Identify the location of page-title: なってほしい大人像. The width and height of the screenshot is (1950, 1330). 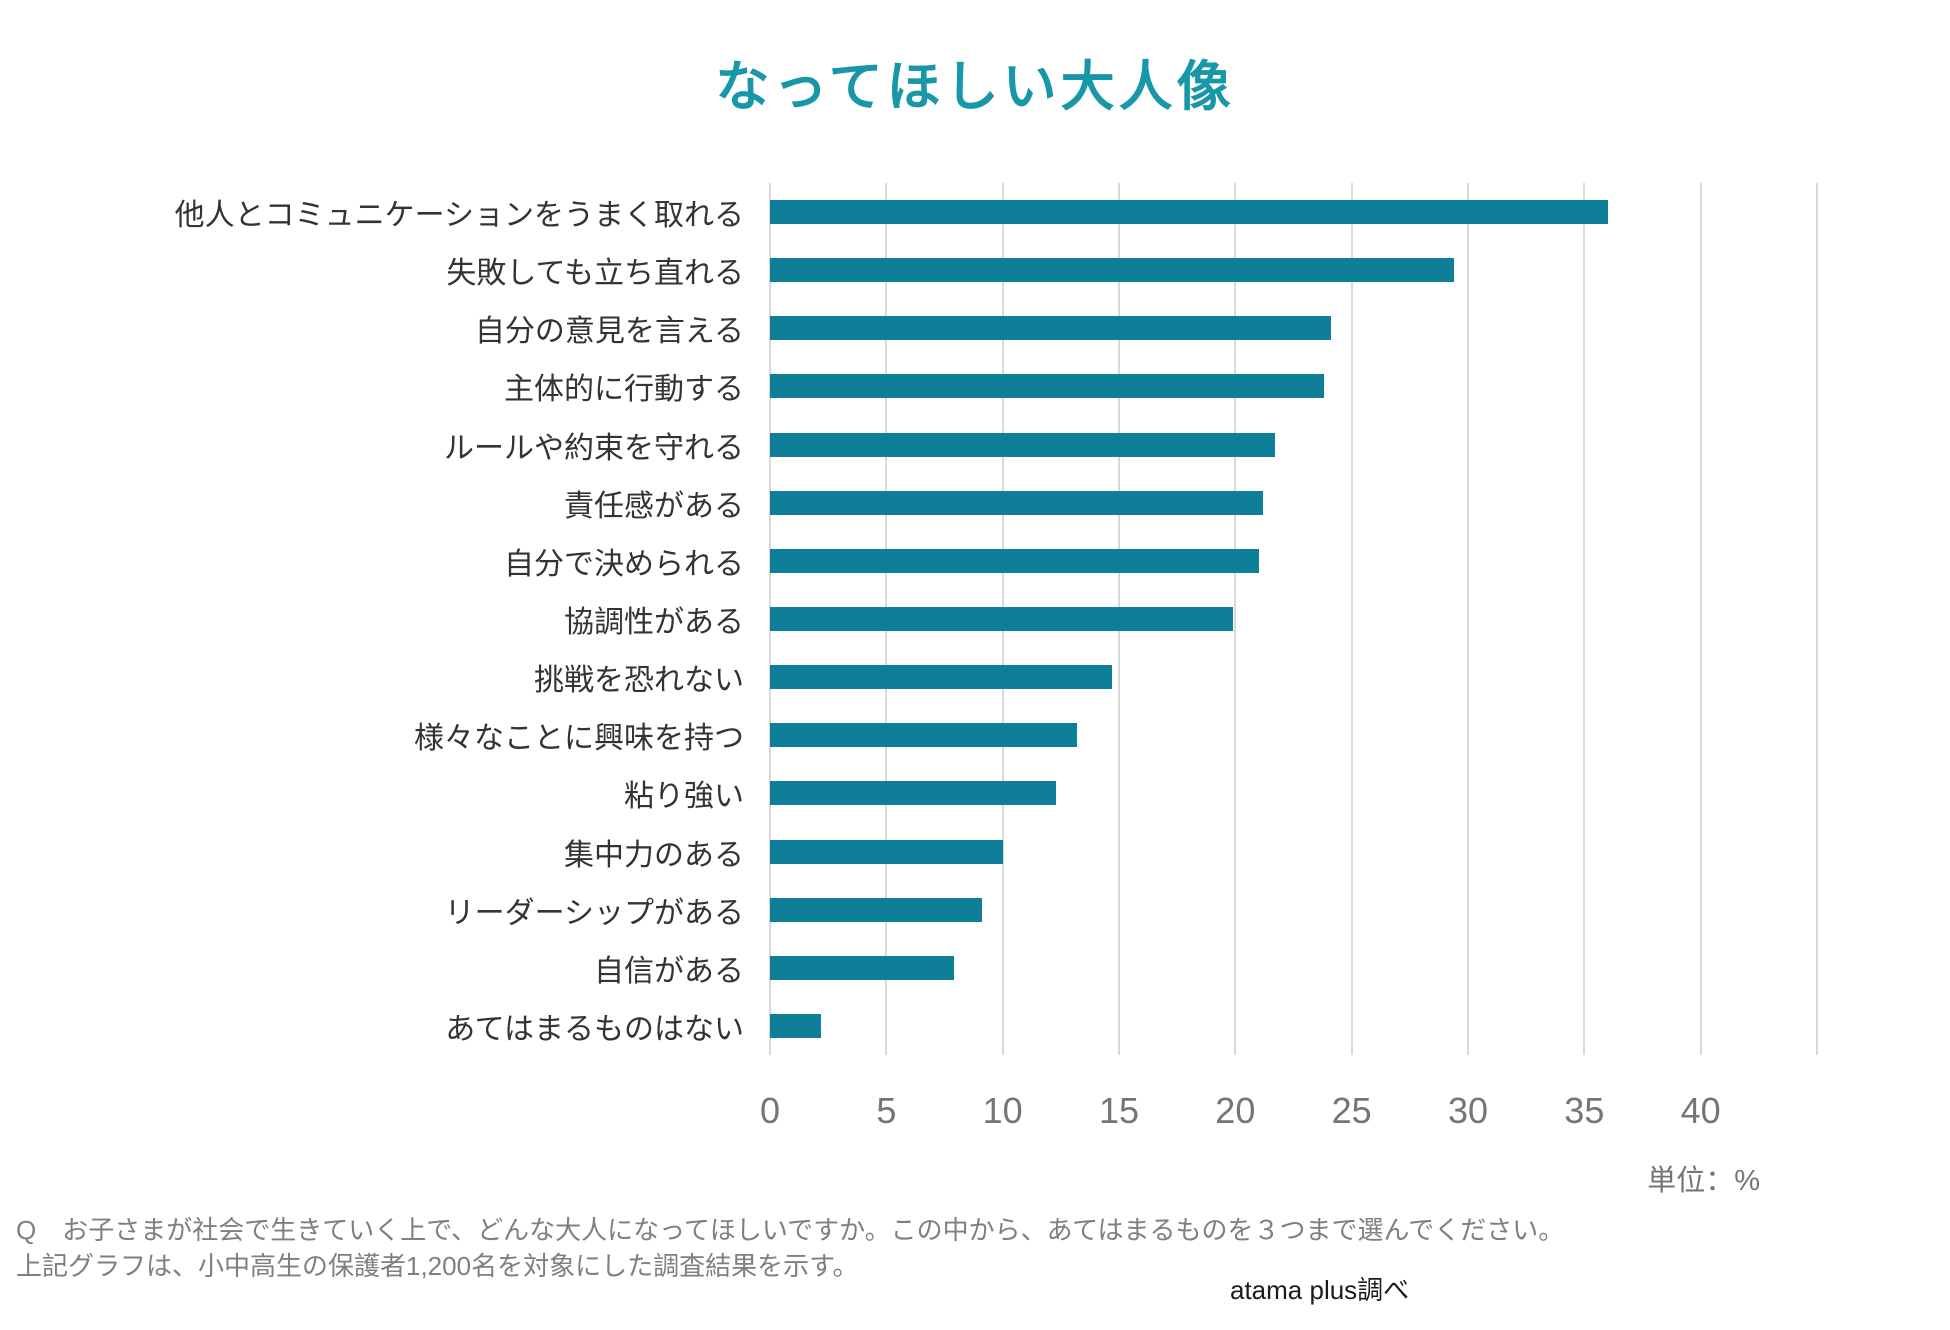
(975, 87).